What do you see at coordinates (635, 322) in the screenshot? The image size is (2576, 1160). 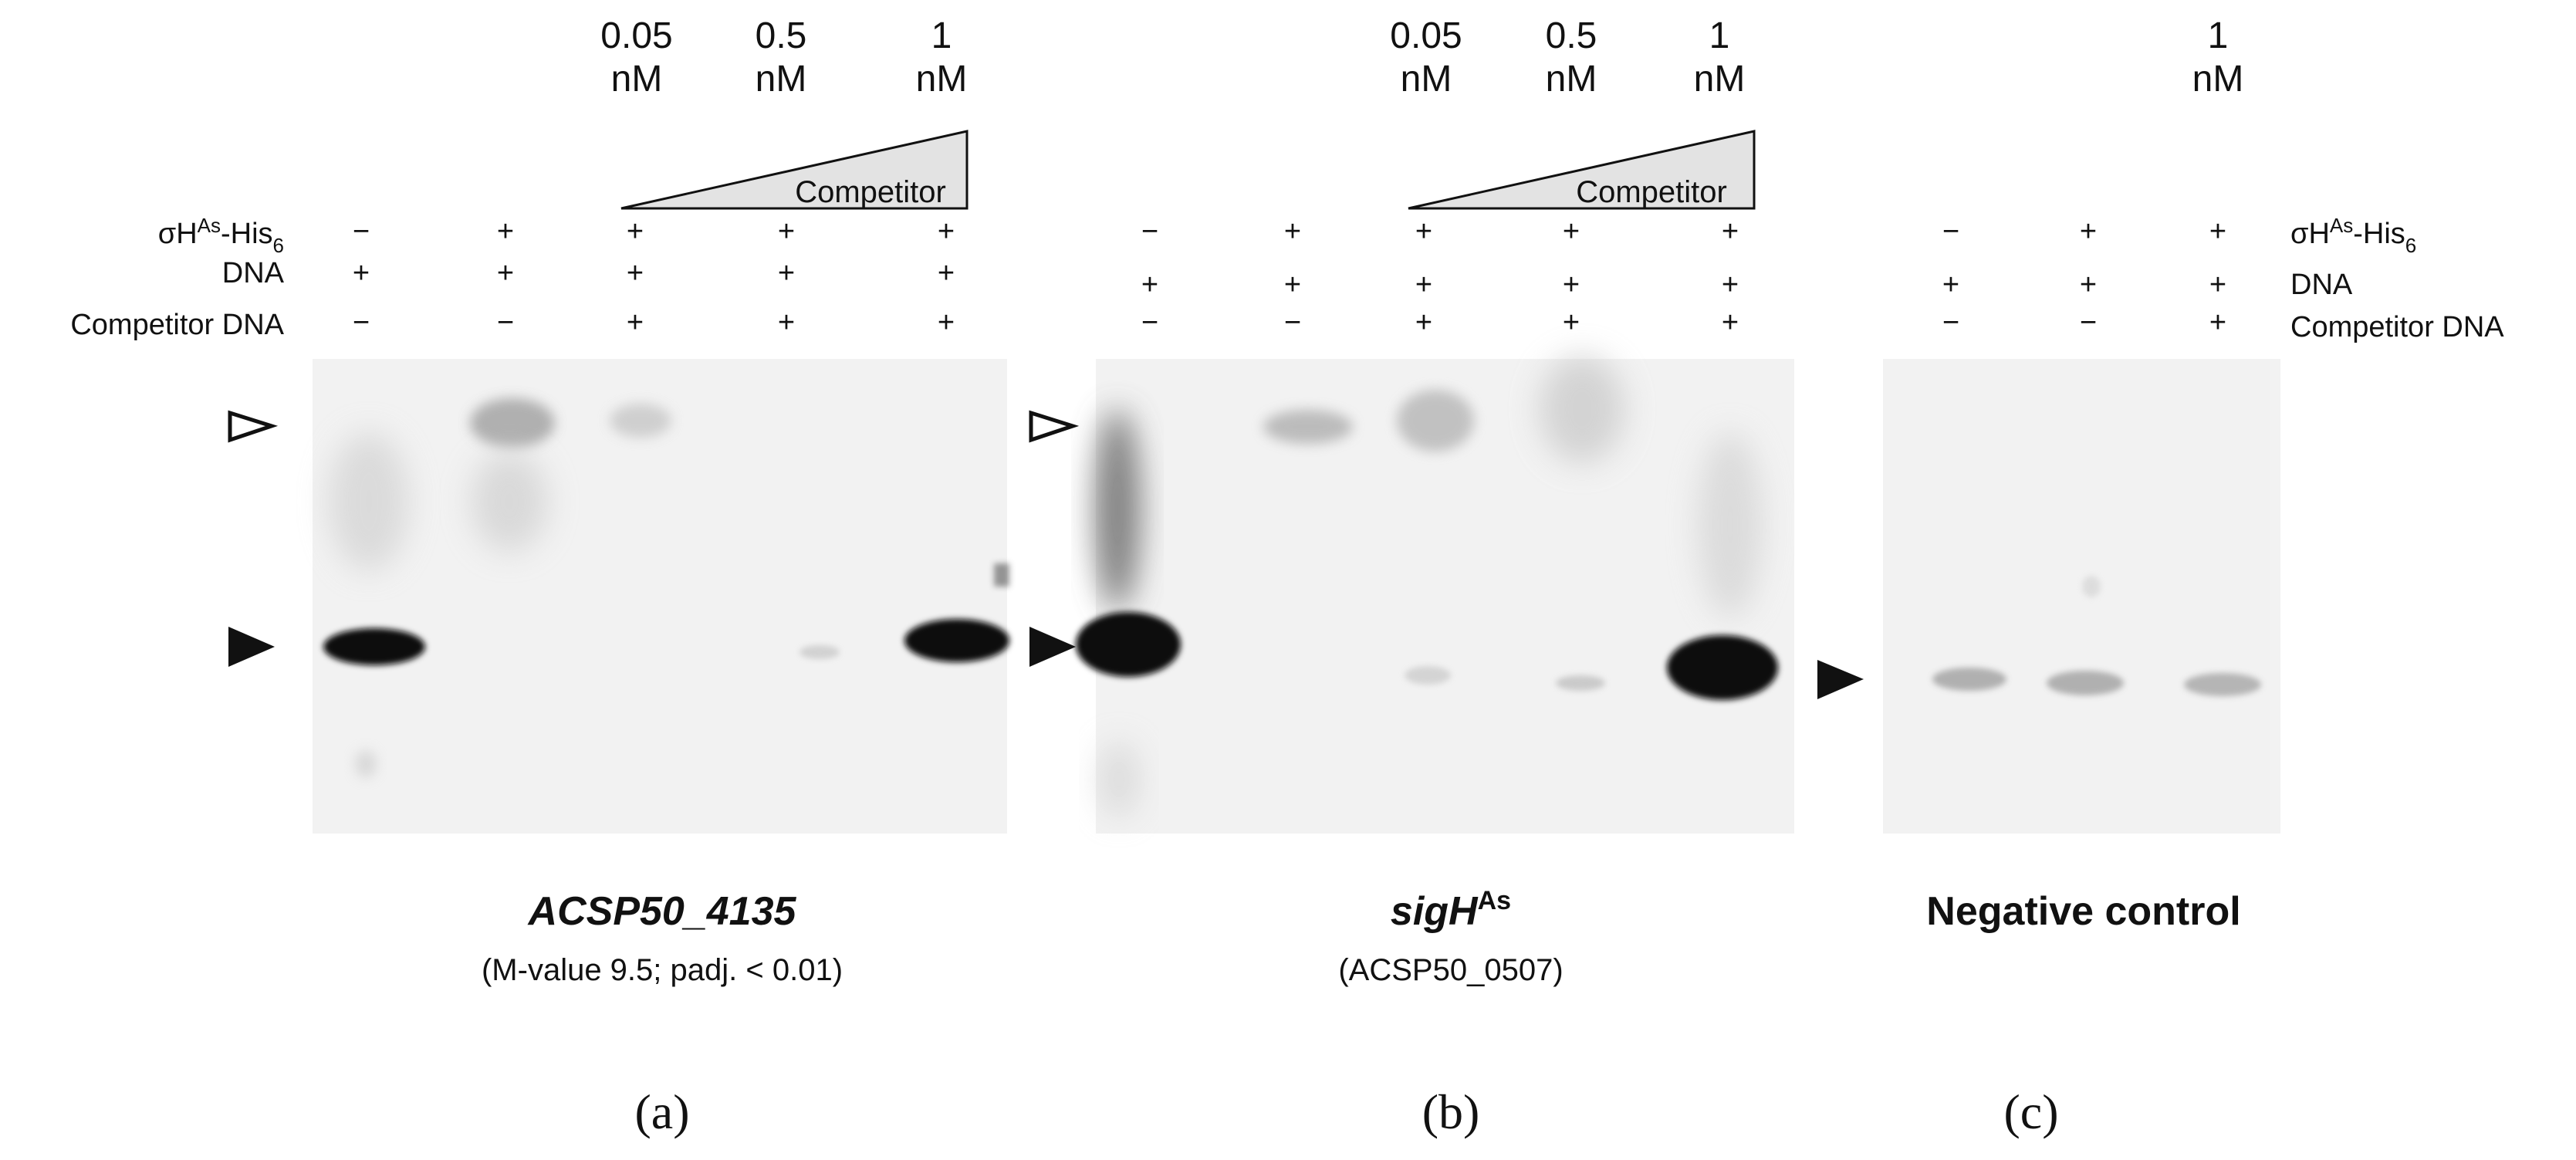 I see `panel-a-lane3-comp: +` at bounding box center [635, 322].